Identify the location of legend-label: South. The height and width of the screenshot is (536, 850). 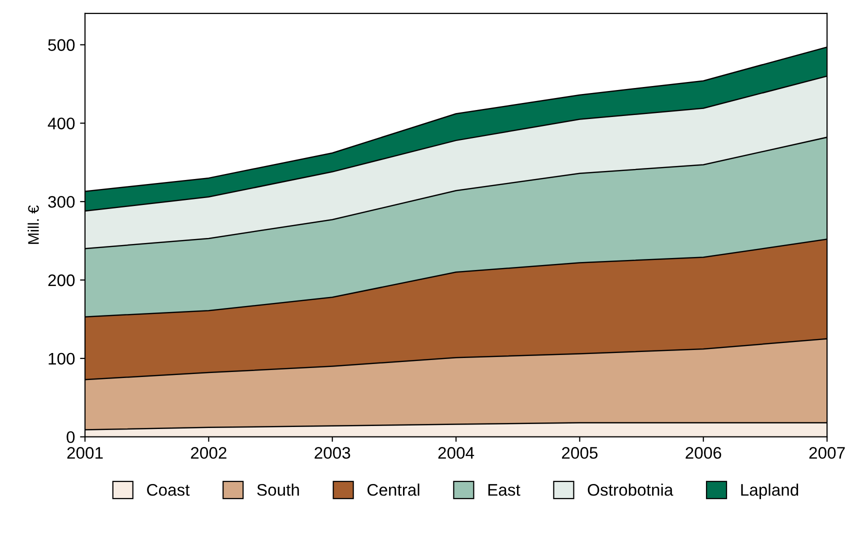
(278, 490).